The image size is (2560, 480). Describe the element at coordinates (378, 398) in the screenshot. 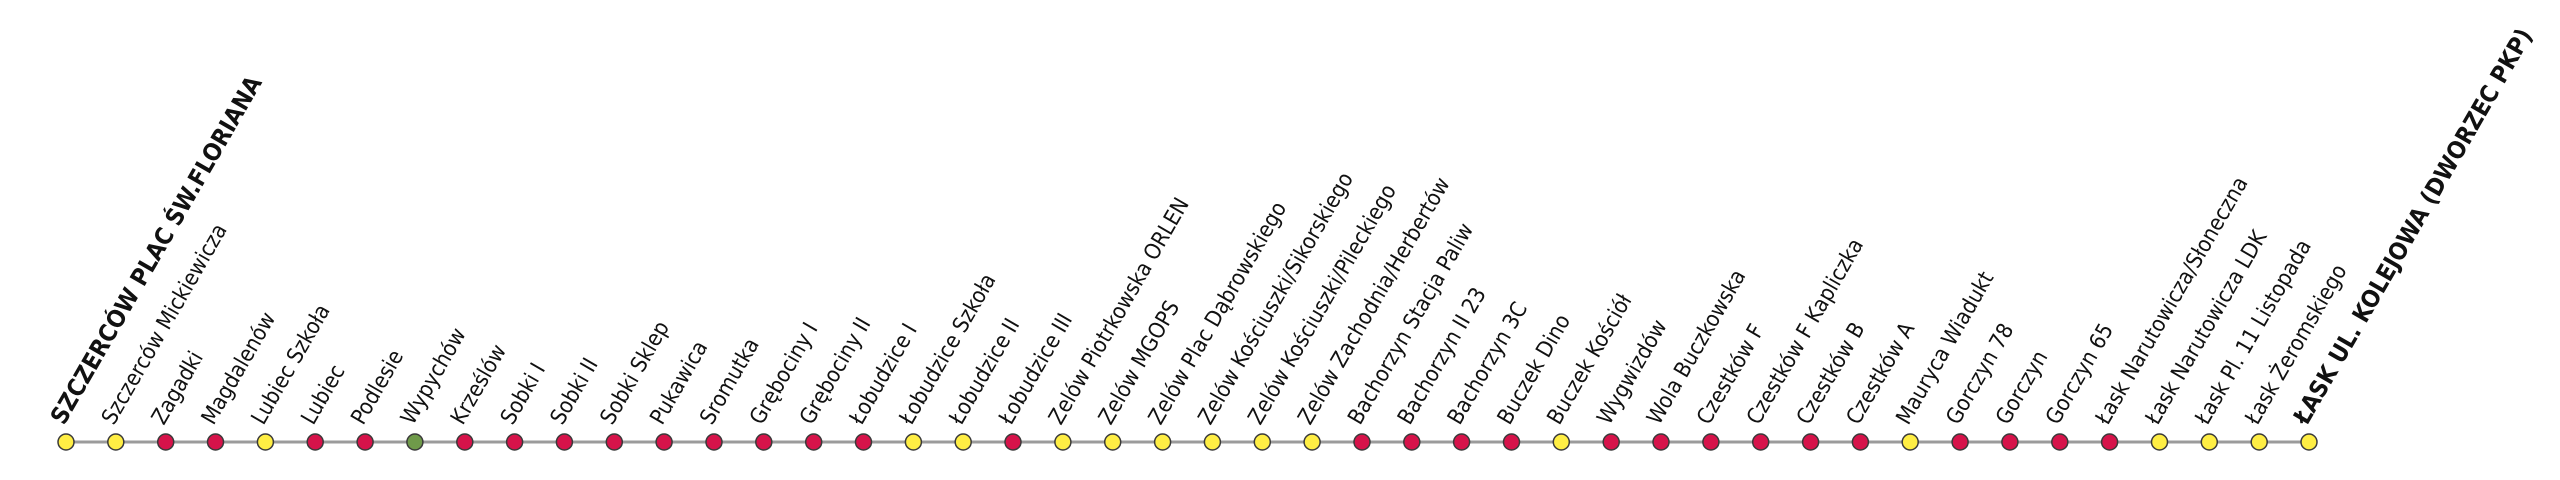

I see `stop: Podlesie` at that location.